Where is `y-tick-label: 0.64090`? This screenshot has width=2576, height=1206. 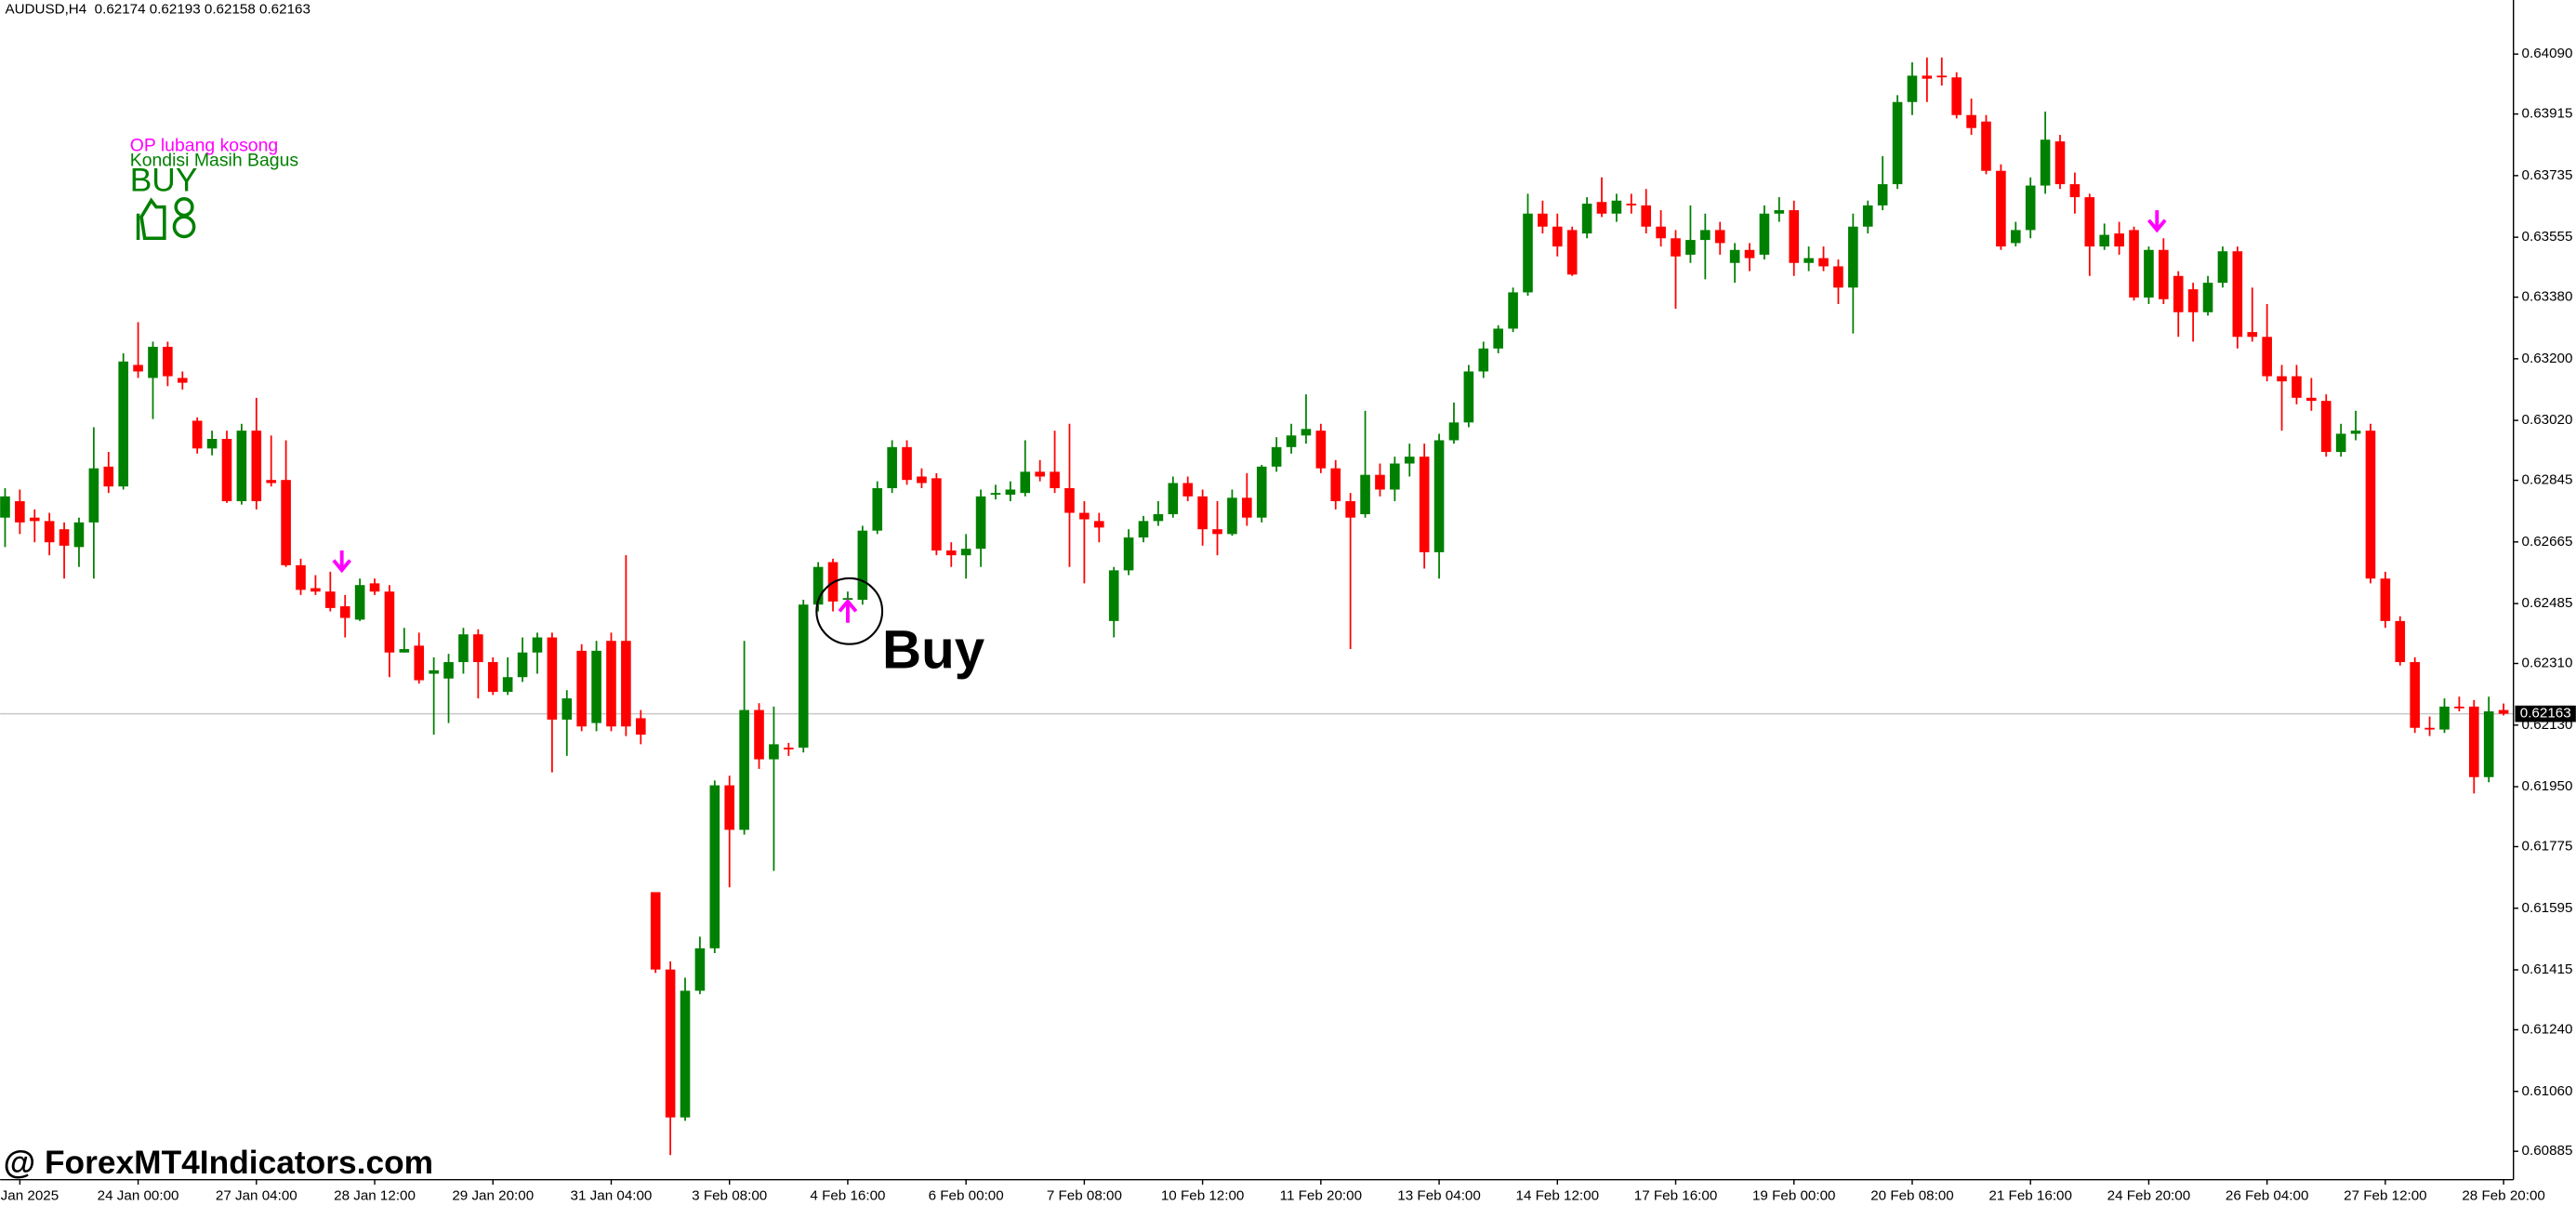
y-tick-label: 0.64090 is located at coordinates (2547, 53).